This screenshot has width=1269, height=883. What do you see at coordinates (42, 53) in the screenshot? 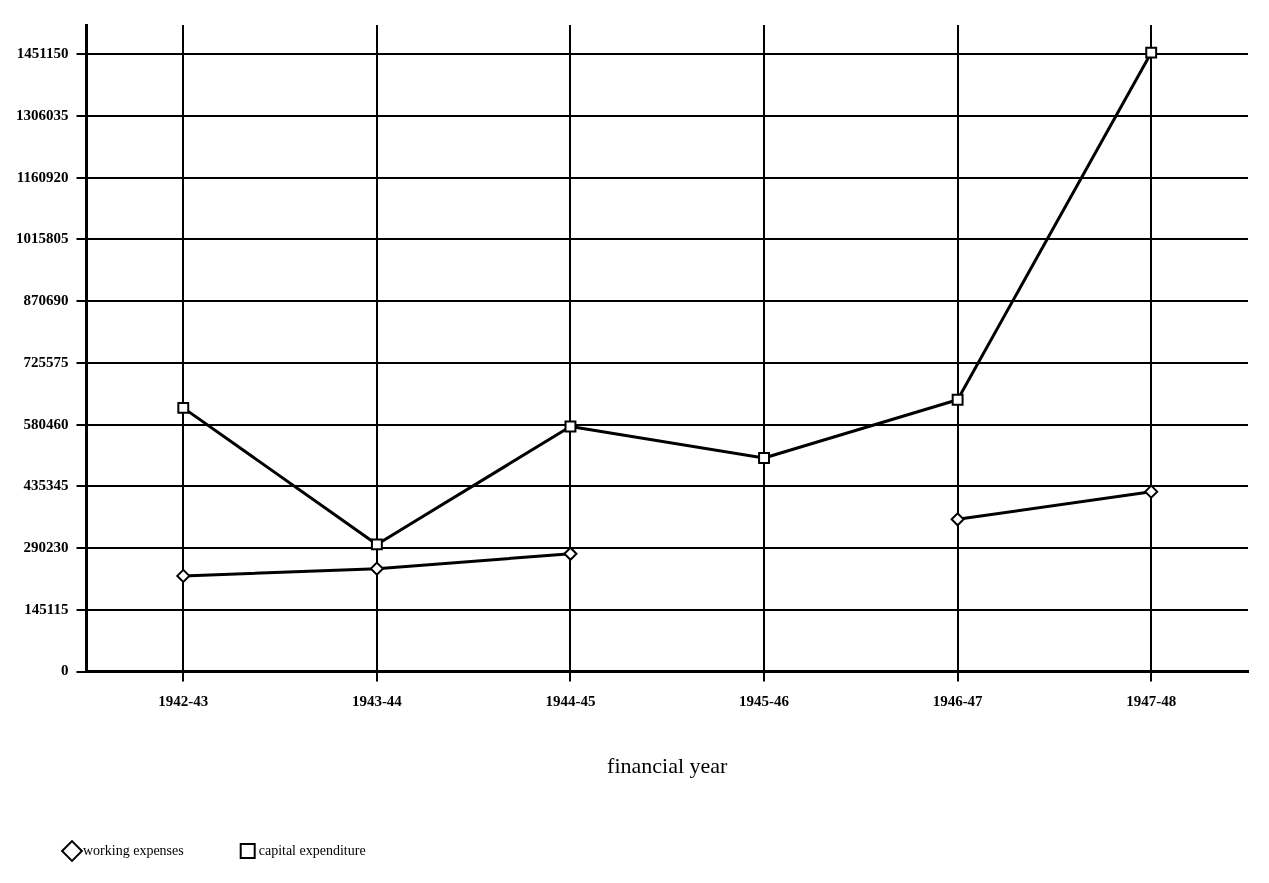
I see `y-tick-label: 1451150` at bounding box center [42, 53].